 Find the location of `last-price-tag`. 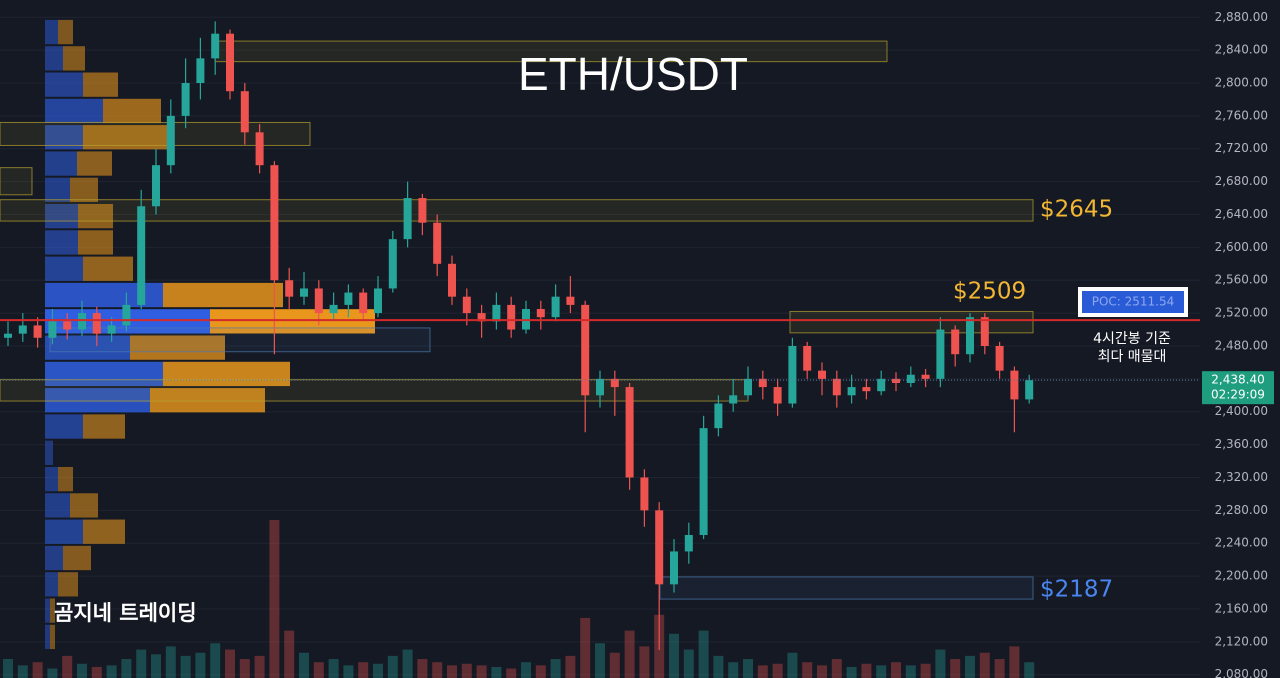

last-price-tag is located at coordinates (1238, 388).